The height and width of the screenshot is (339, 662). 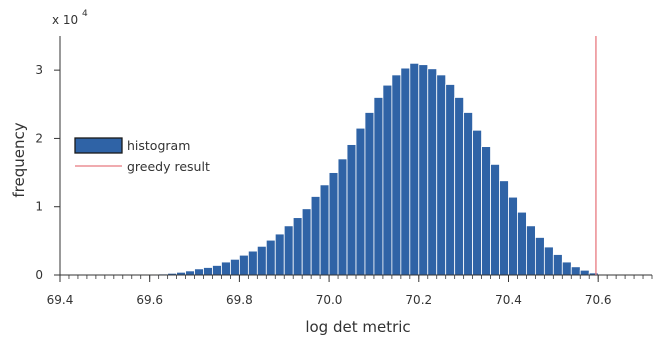 What do you see at coordinates (85, 14) in the screenshot?
I see `y-multiplier-exponent: 4` at bounding box center [85, 14].